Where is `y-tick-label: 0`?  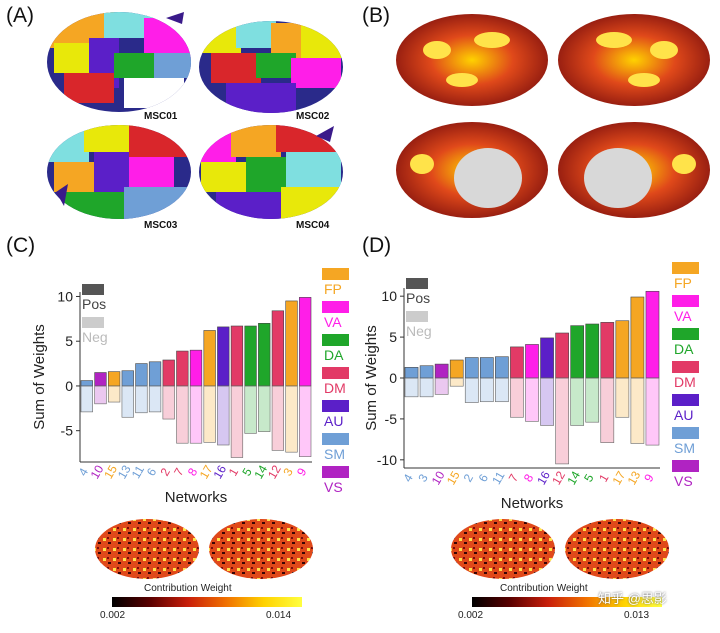
y-tick-label: 0 is located at coordinates (393, 378).